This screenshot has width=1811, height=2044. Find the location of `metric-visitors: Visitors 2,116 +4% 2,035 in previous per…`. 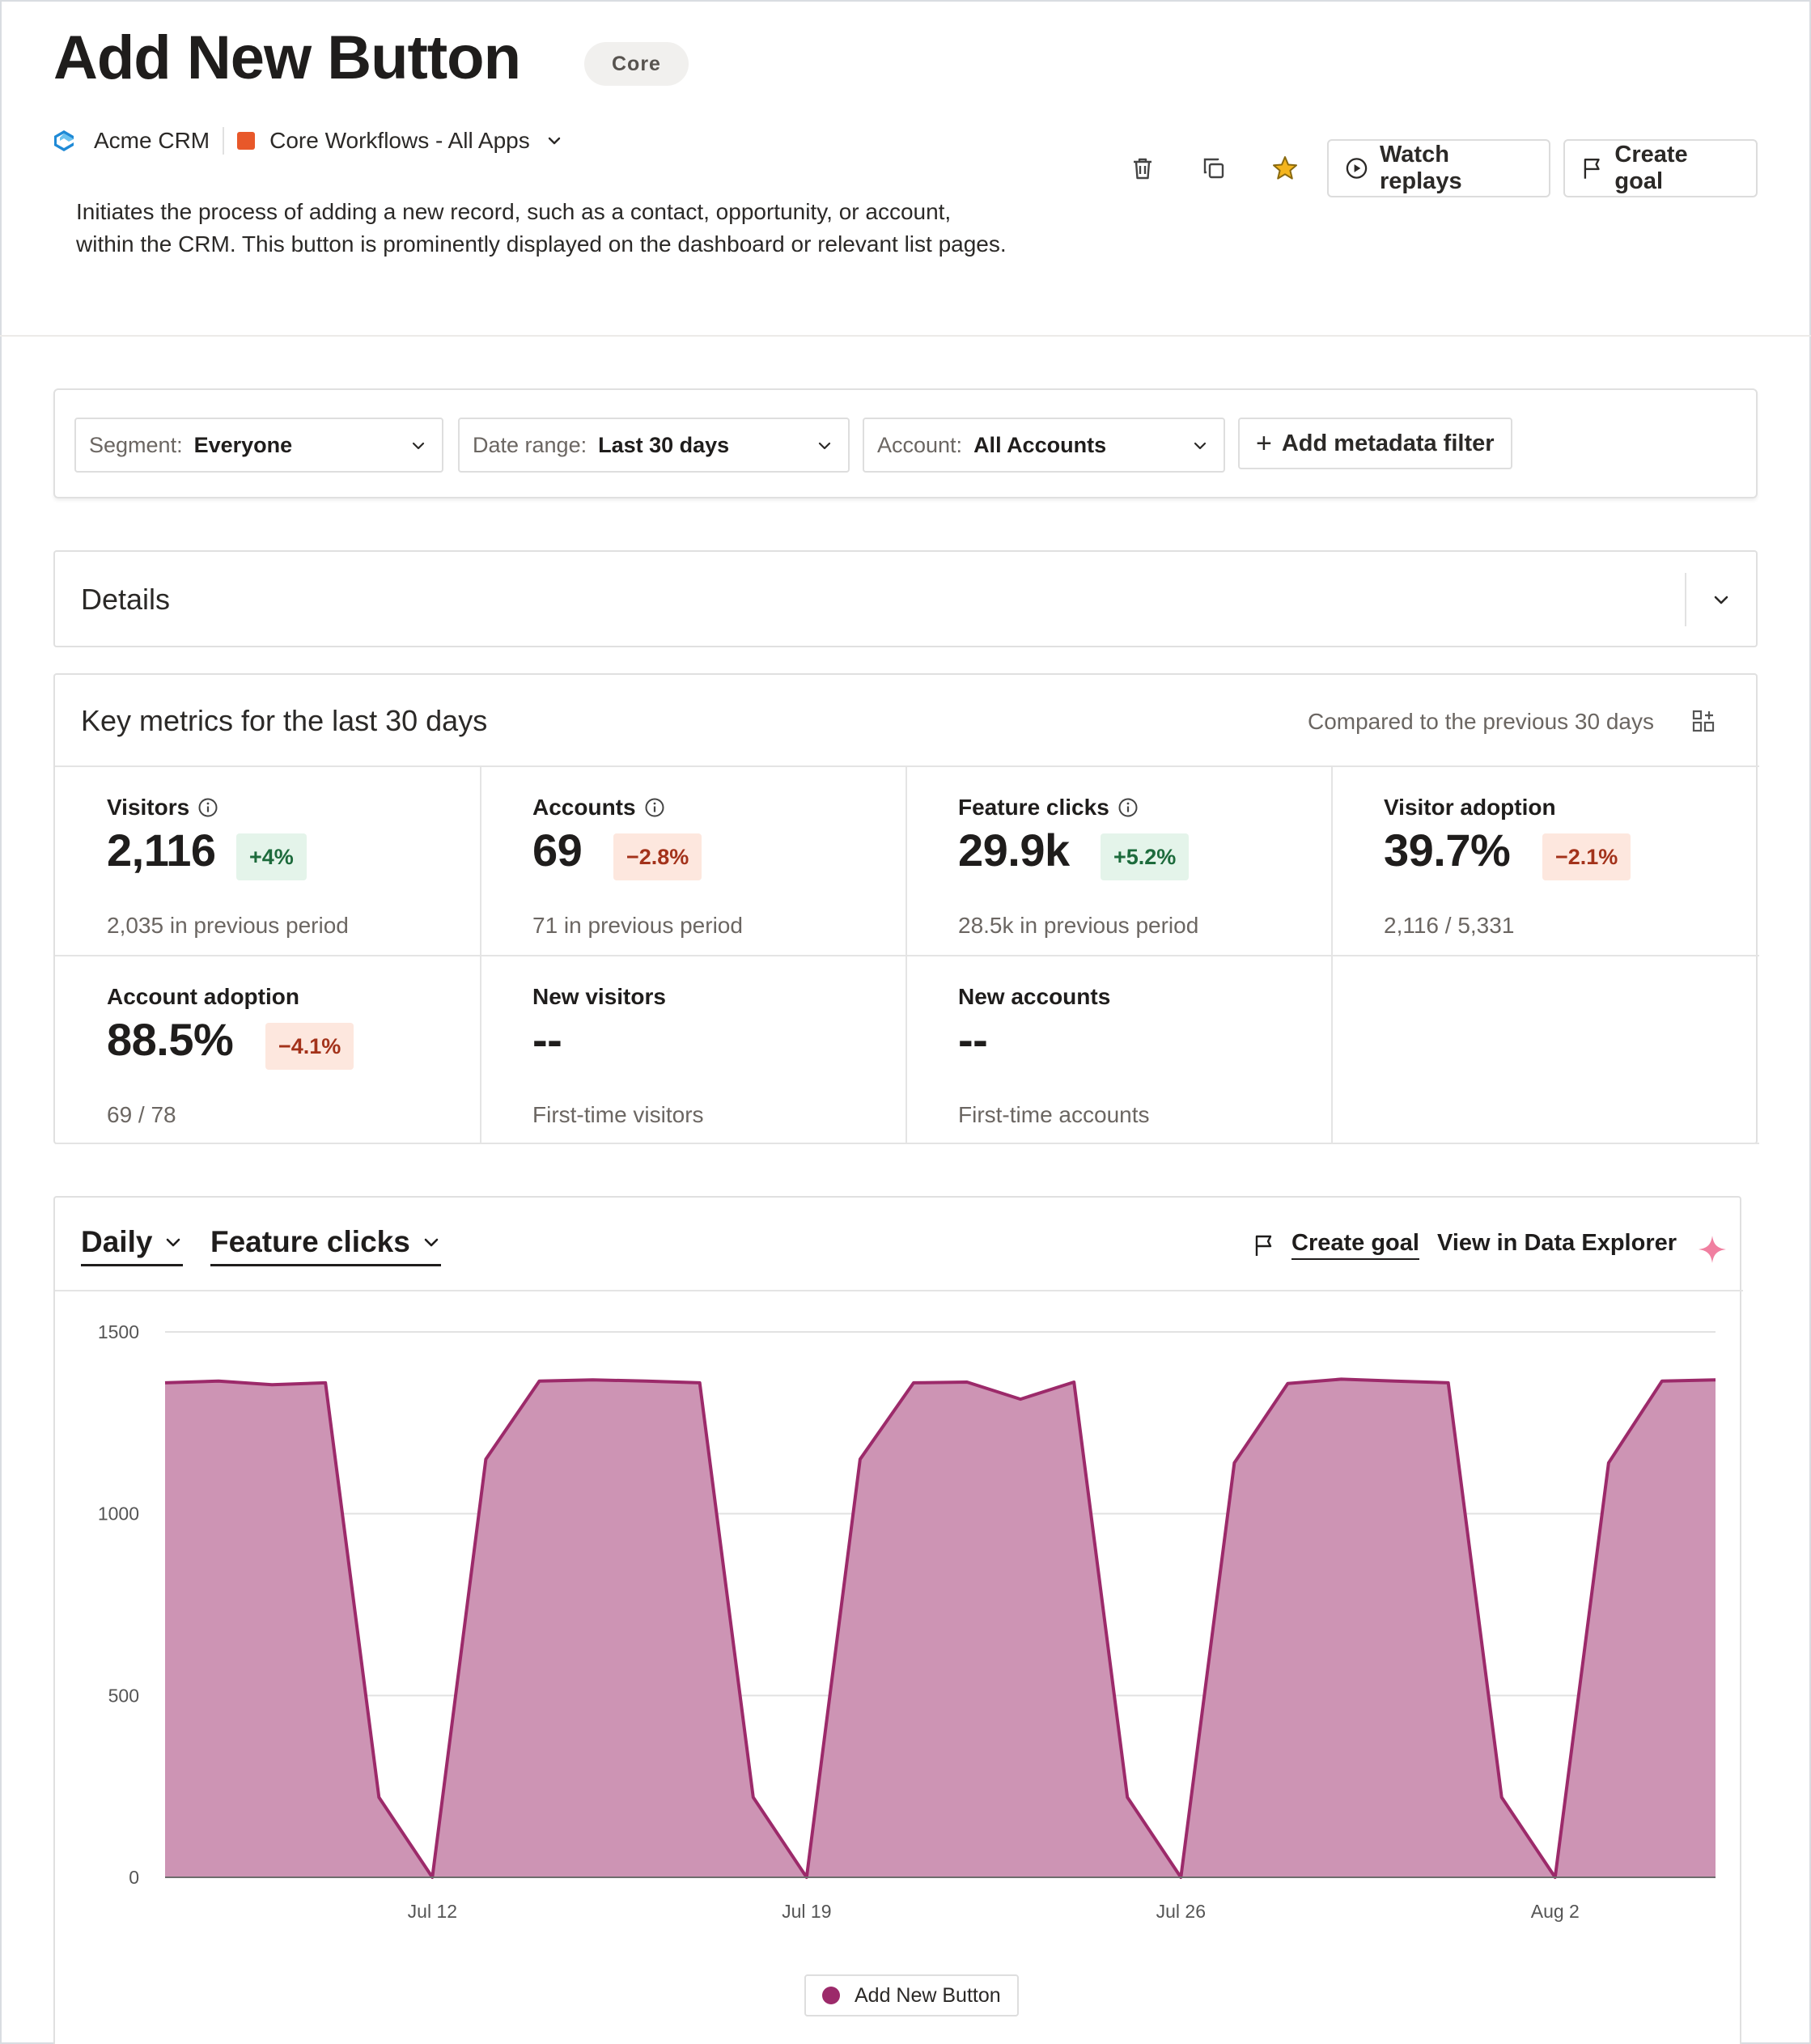

metric-visitors: Visitors 2,116 +4% 2,035 in previous per… is located at coordinates (317, 888).